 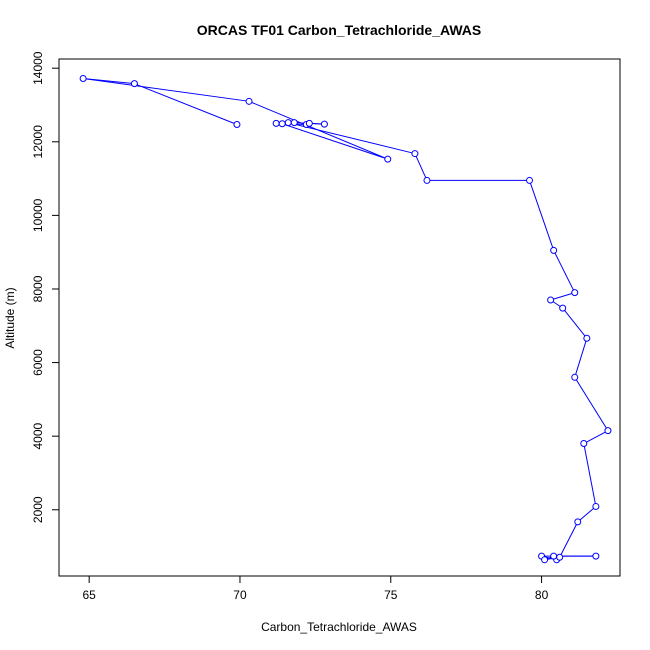 What do you see at coordinates (45, 287) in the screenshot?
I see `y-axis: 2000 4000 6000 8000 10000 12000 14000` at bounding box center [45, 287].